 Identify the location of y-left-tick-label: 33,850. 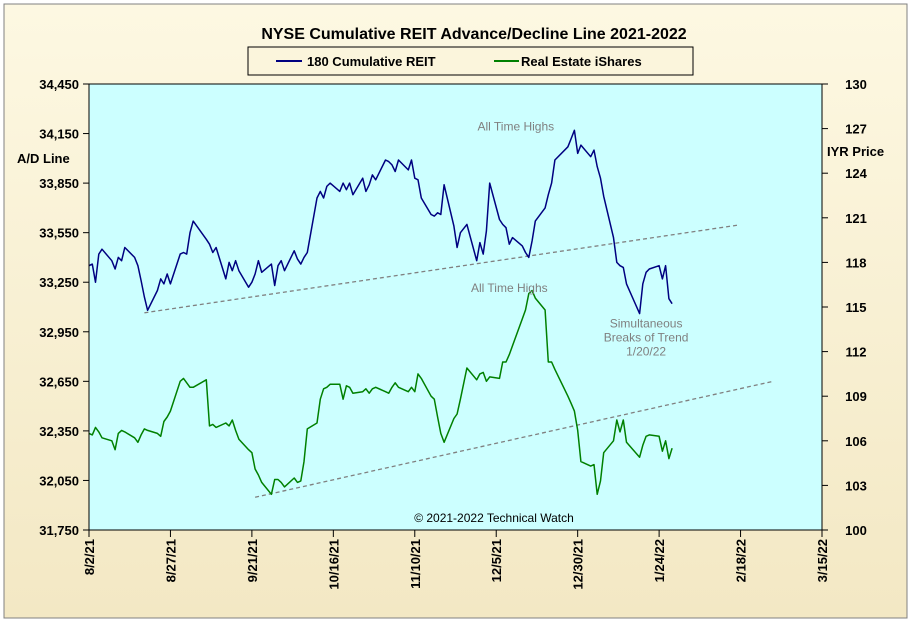
(59, 183).